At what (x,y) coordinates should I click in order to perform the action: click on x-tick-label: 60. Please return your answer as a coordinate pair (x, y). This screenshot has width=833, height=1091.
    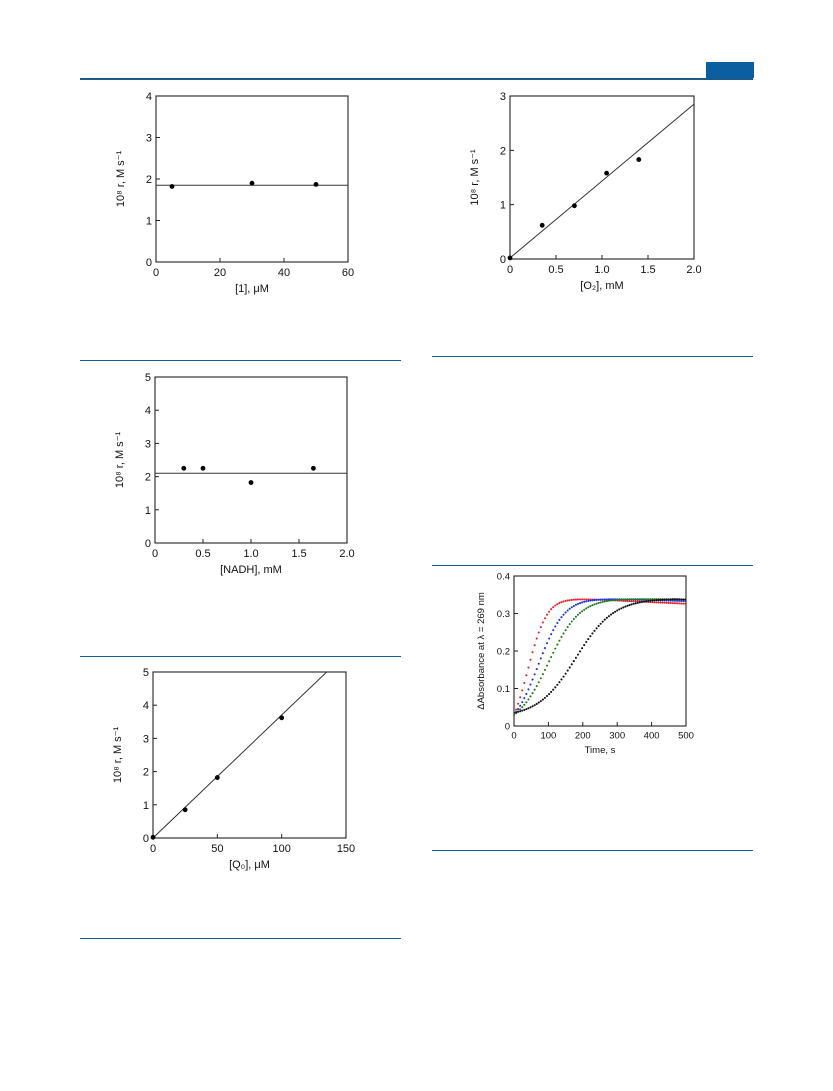
    Looking at the image, I should click on (348, 273).